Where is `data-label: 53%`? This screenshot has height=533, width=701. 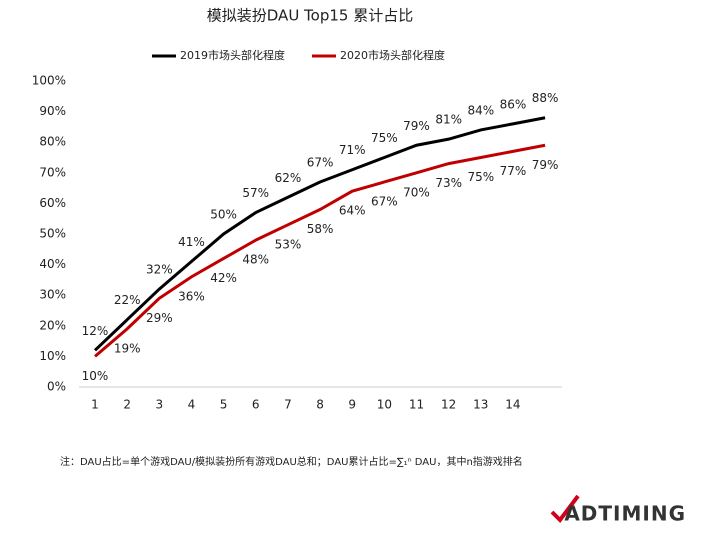
data-label: 53% is located at coordinates (288, 244).